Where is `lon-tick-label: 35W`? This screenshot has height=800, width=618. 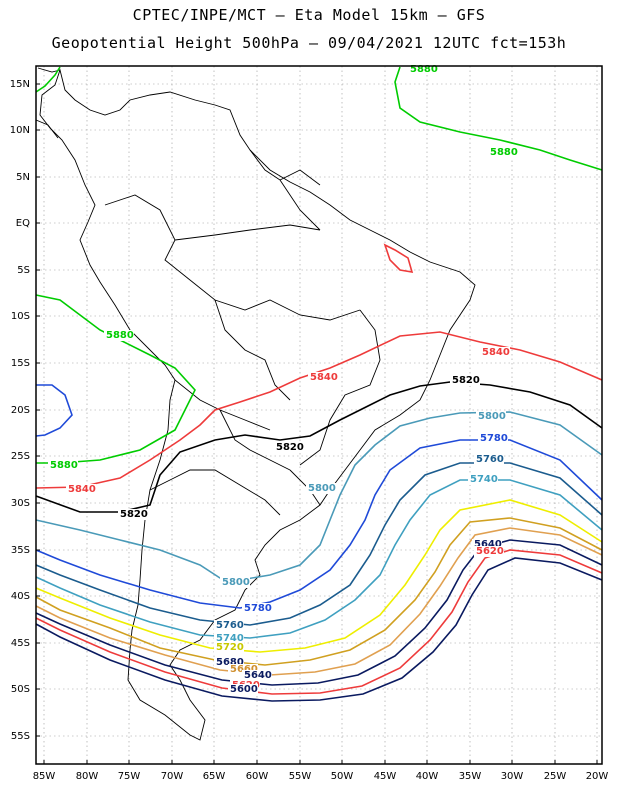 lon-tick-label: 35W is located at coordinates (470, 776).